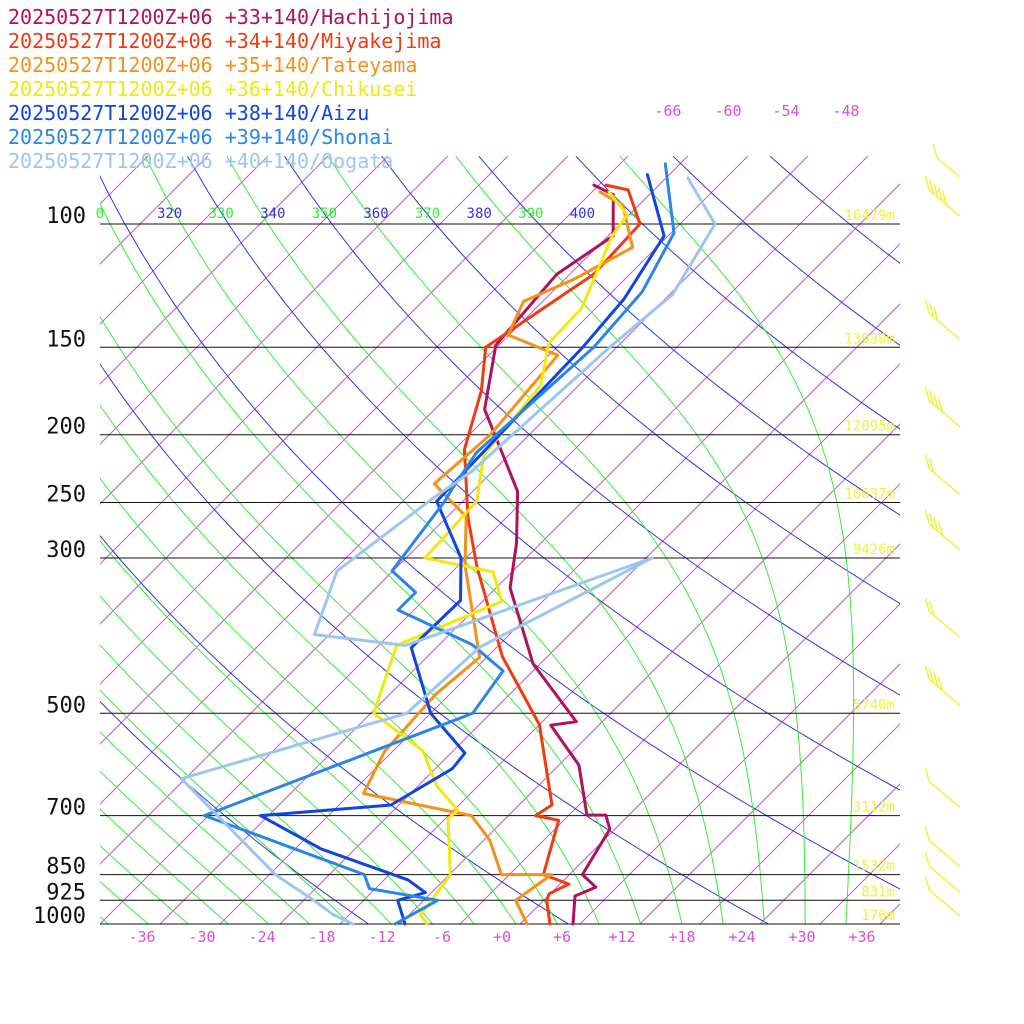  What do you see at coordinates (869, 339) in the screenshot?
I see `height-label: 13930m` at bounding box center [869, 339].